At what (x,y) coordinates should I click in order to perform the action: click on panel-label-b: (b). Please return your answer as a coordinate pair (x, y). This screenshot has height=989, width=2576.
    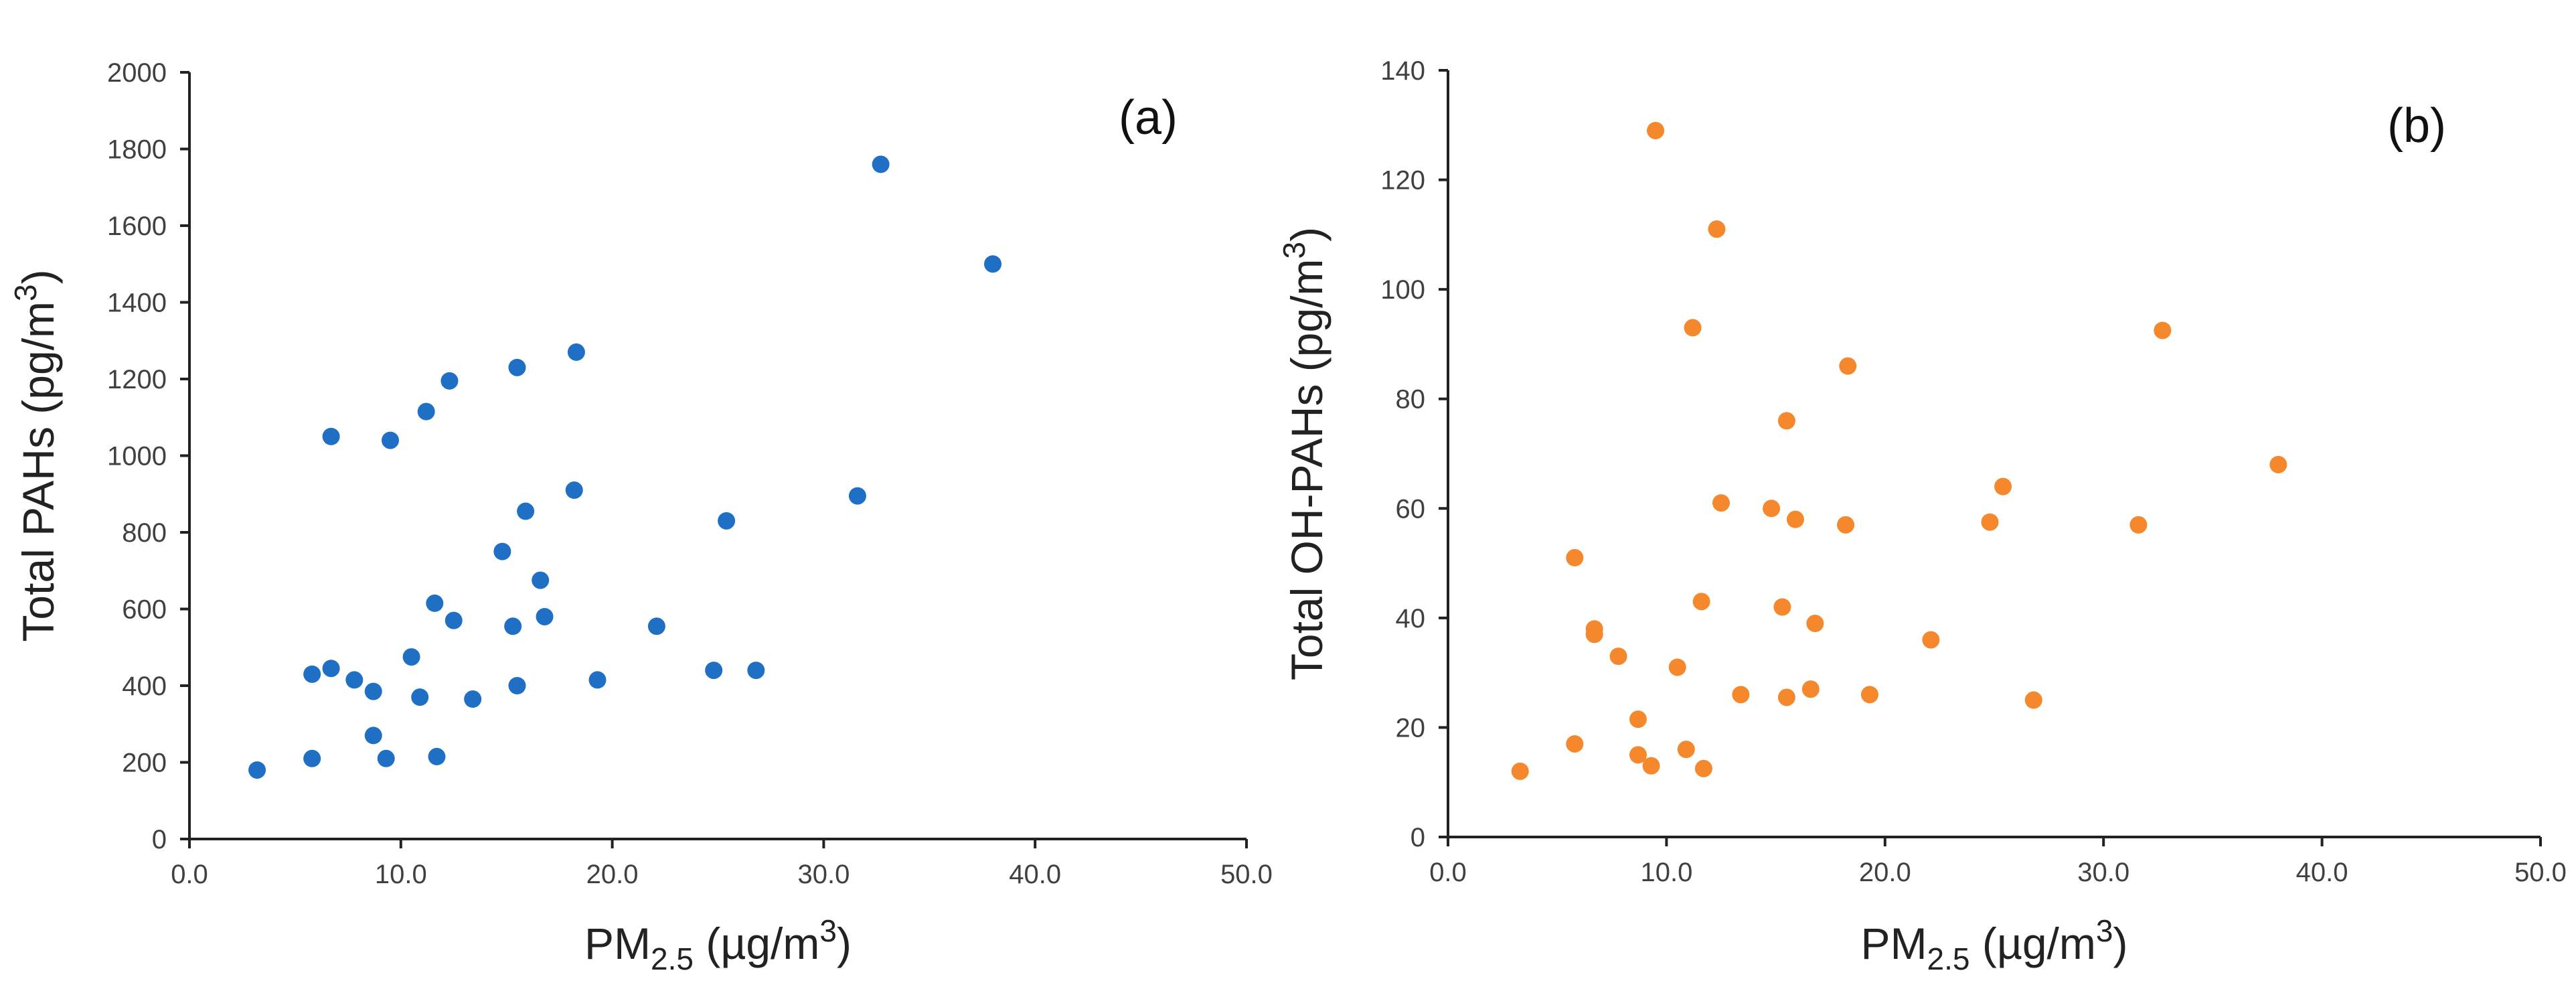
    Looking at the image, I should click on (2417, 126).